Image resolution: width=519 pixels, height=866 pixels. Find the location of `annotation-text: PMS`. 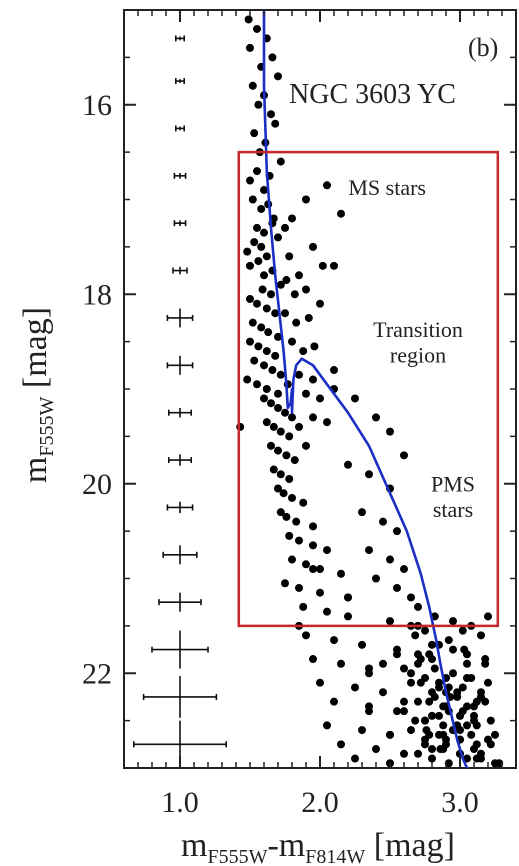

annotation-text: PMS is located at coordinates (453, 483).